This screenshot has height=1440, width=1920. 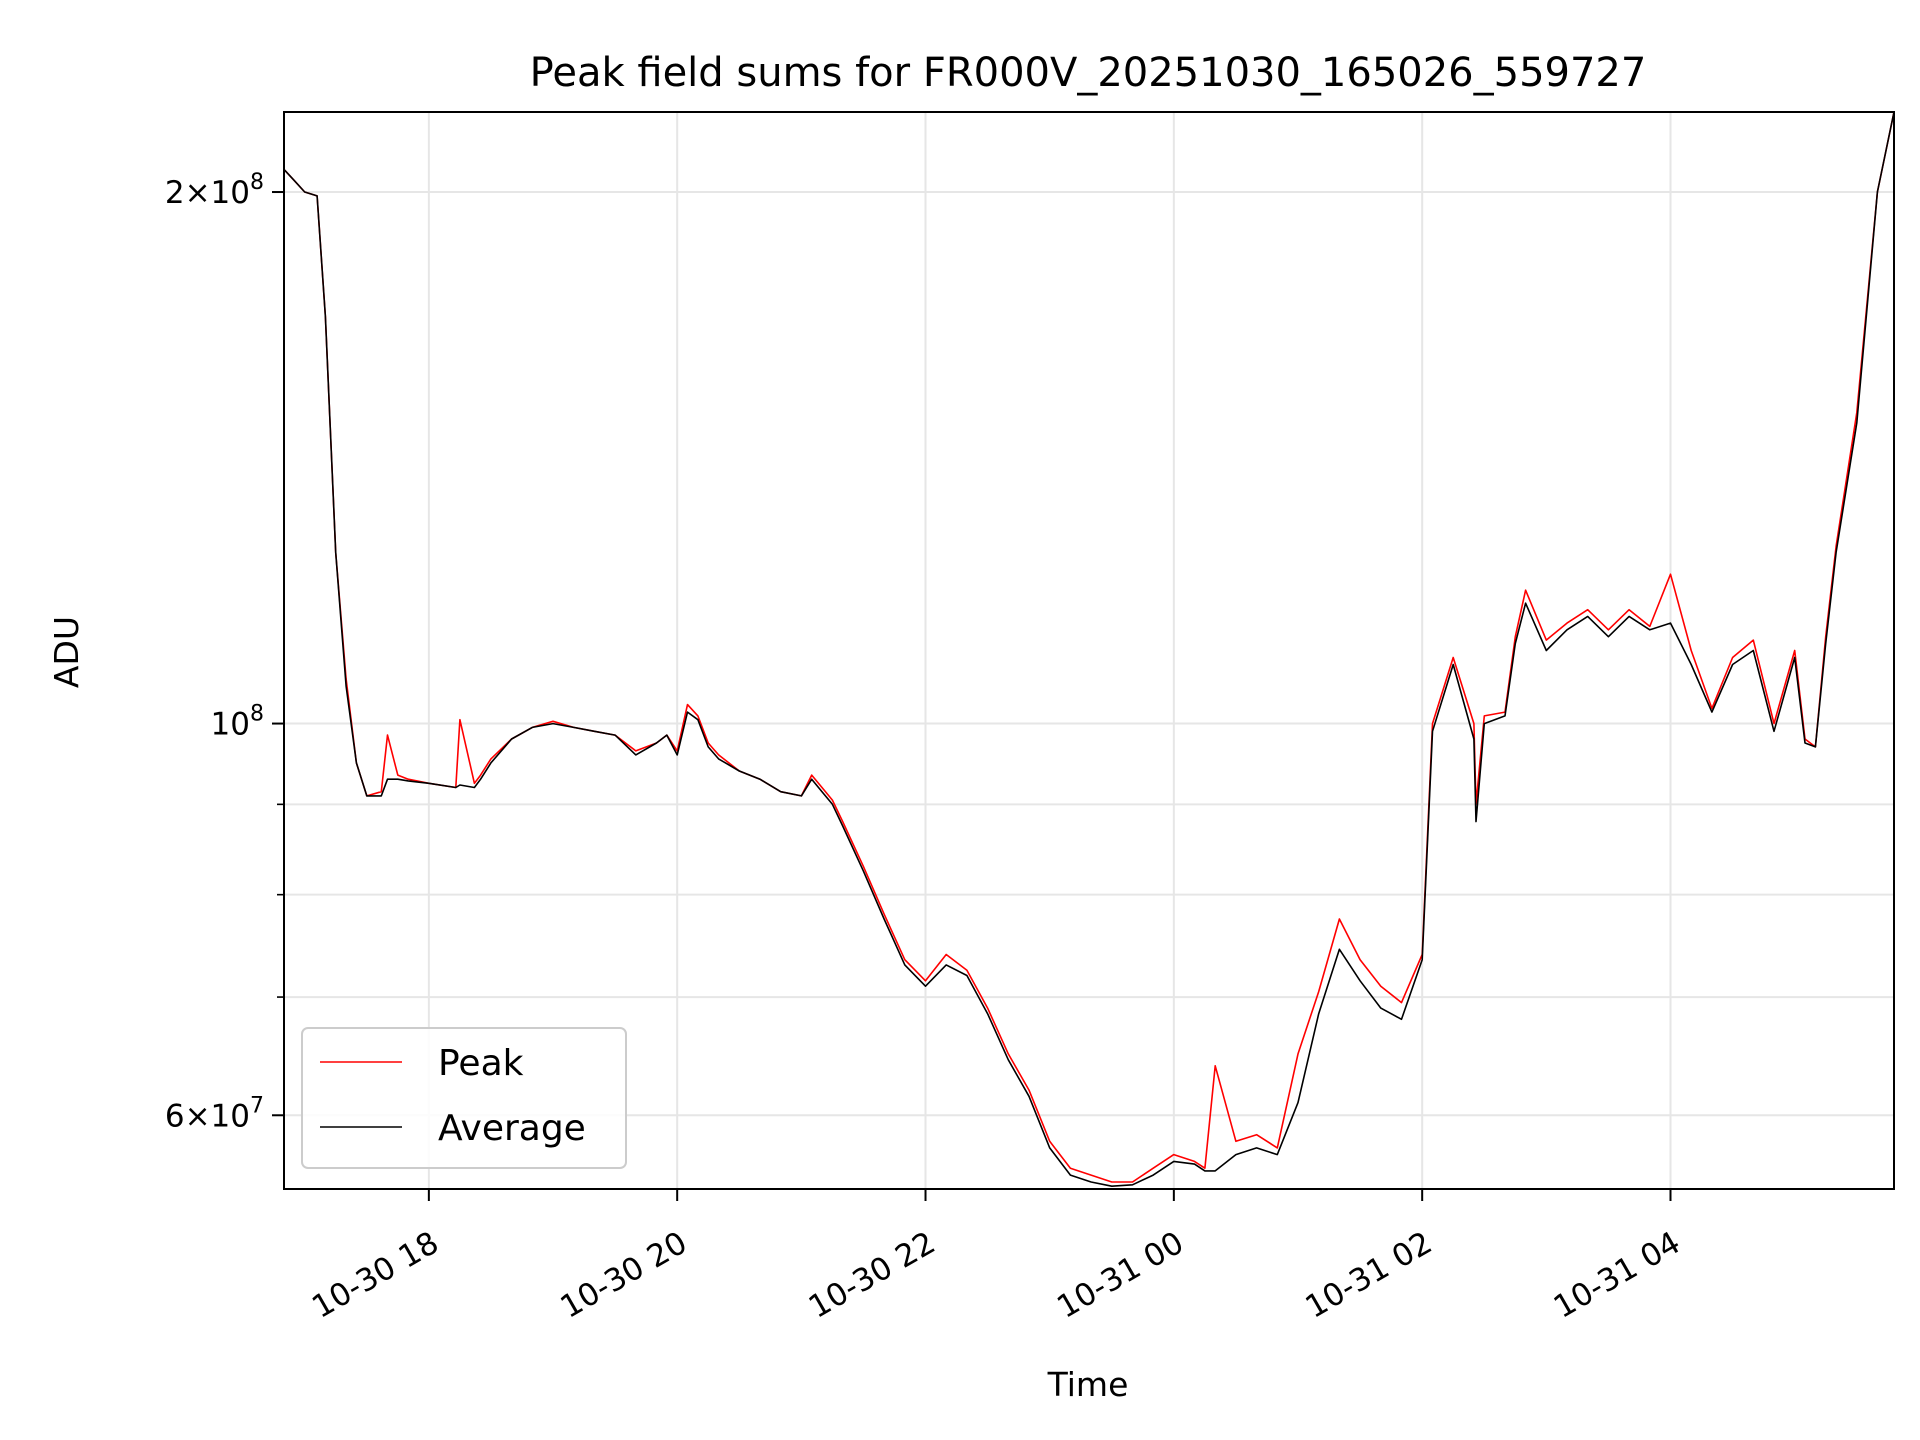 What do you see at coordinates (1617, 1275) in the screenshot?
I see `x-tick-label: 10-31 04` at bounding box center [1617, 1275].